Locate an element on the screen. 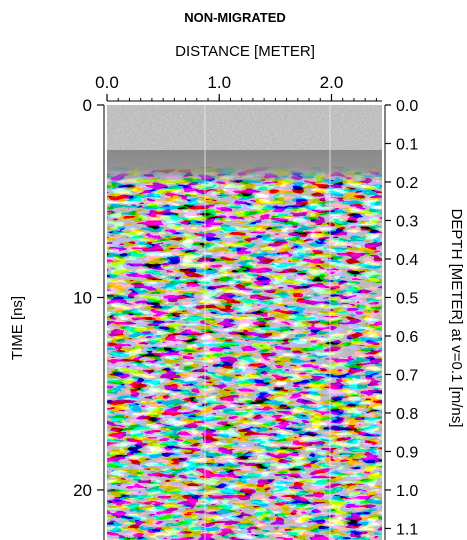  y2-tick-label: 0.3 is located at coordinates (407, 221).